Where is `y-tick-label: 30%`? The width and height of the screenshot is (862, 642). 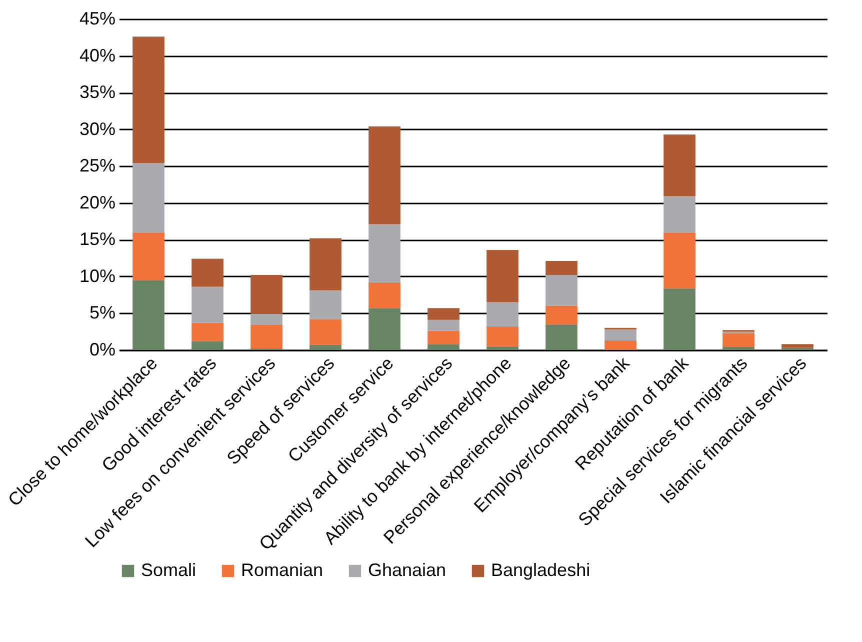 y-tick-label: 30% is located at coordinates (97, 128).